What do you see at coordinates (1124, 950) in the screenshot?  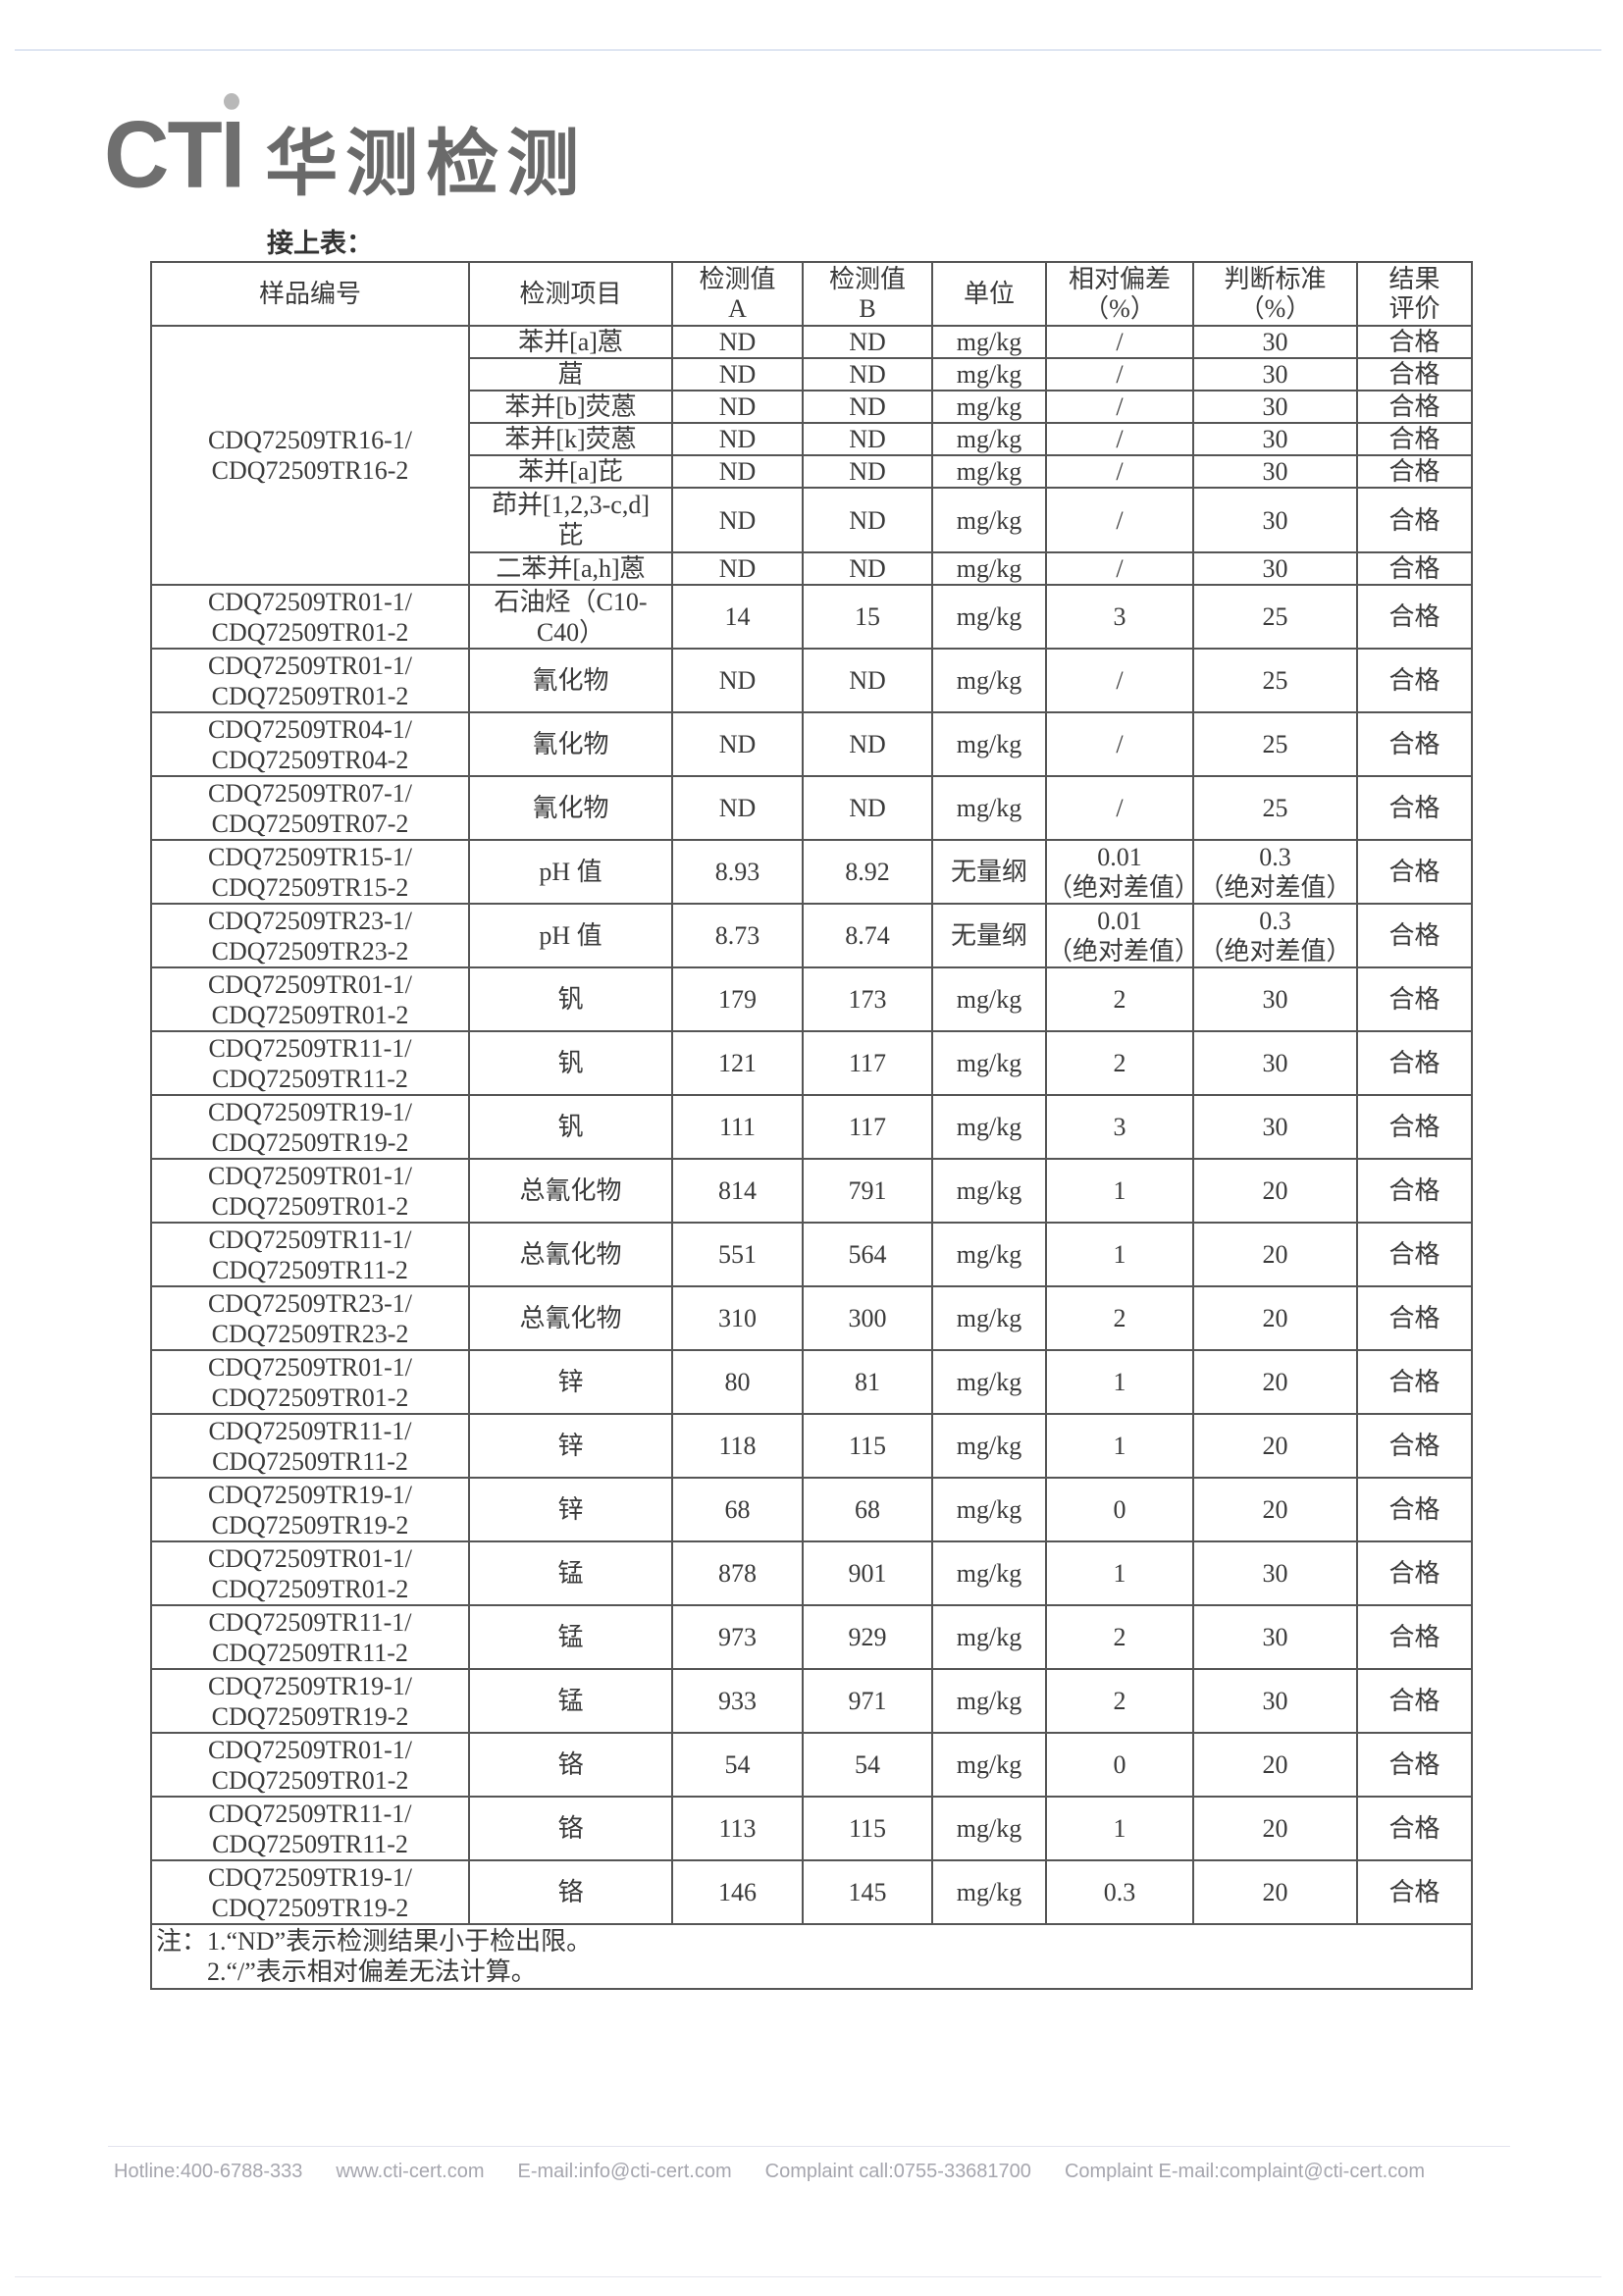 I see `relative-deviation-line: （绝对差值）` at bounding box center [1124, 950].